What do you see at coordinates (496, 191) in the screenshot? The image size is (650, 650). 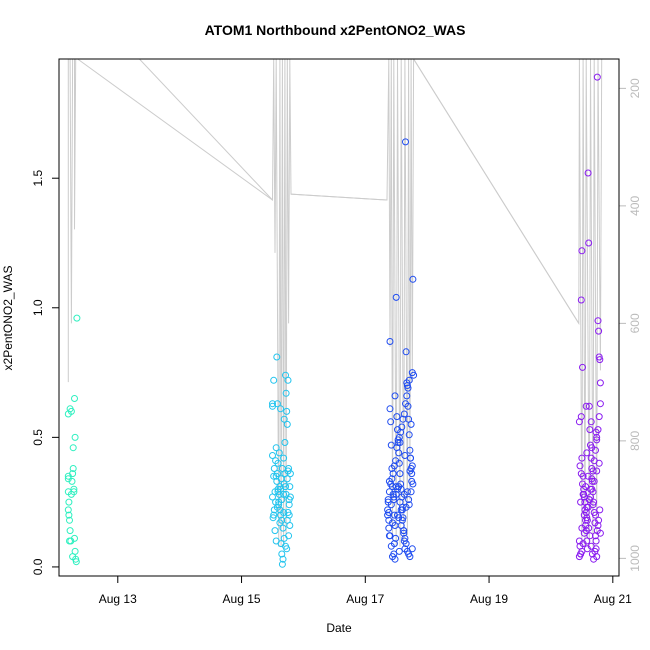 I see `pressure-connector` at bounding box center [496, 191].